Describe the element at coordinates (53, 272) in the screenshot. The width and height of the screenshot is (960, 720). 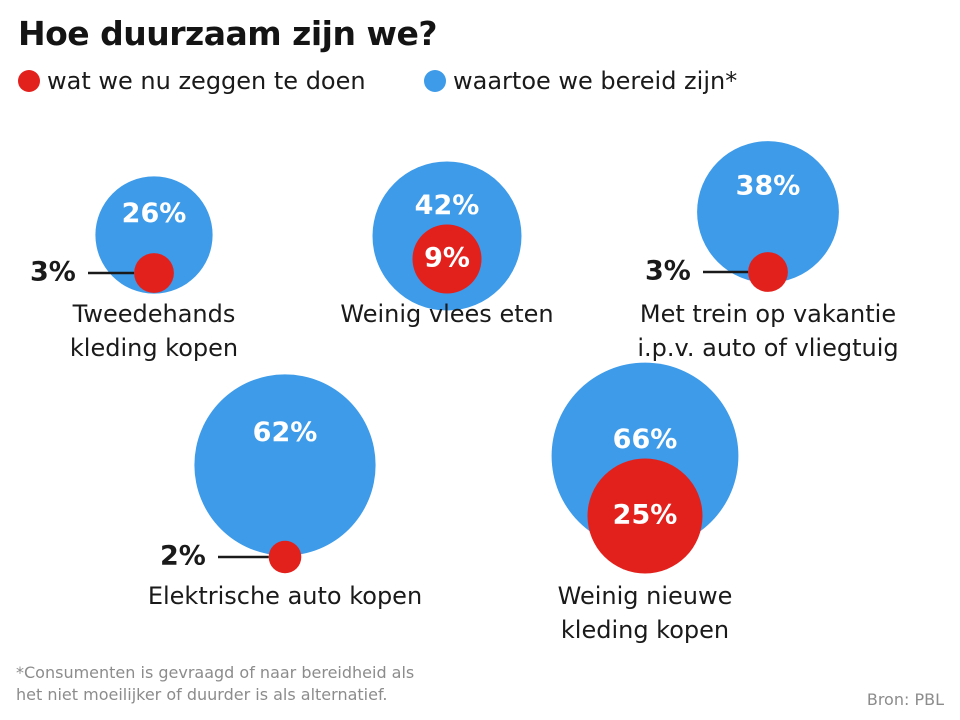
I see `data-label-now-1: 3%` at that location.